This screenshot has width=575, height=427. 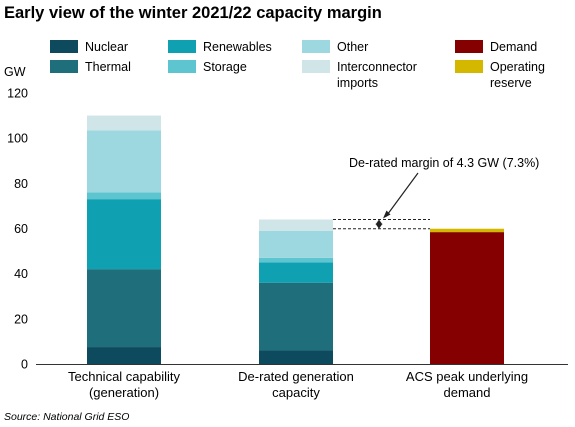 I want to click on y-tick-label: 80, so click(x=21, y=184).